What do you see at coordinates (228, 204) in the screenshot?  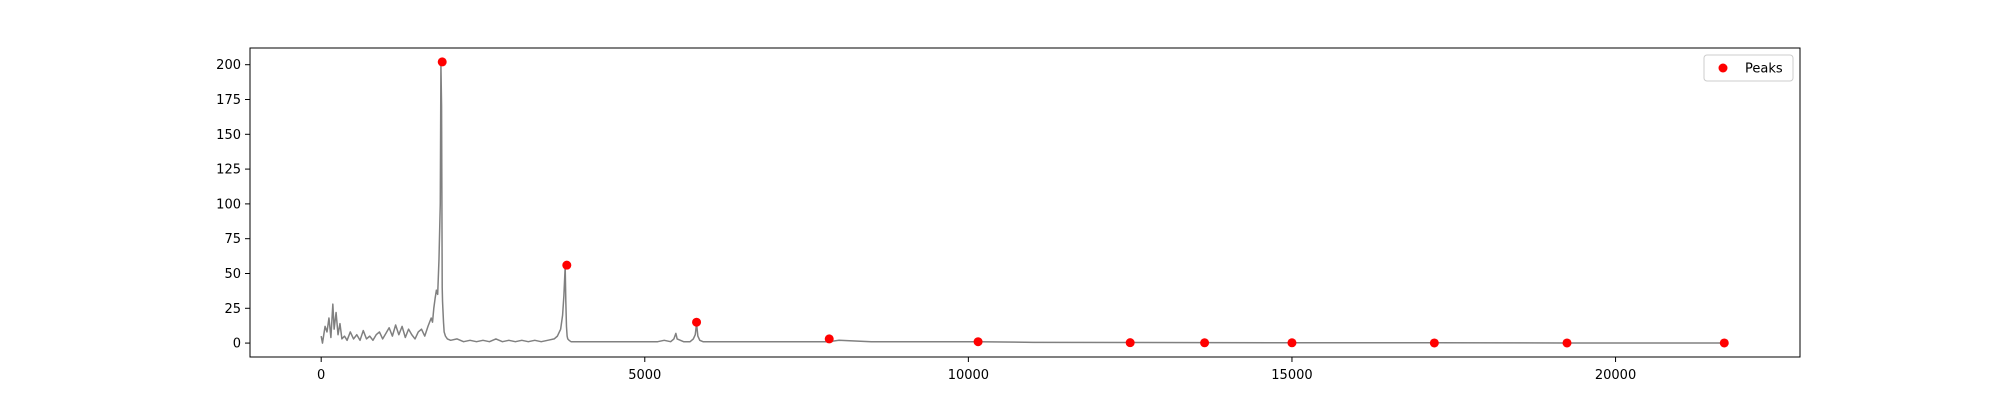 I see `y-tick-label: 100` at bounding box center [228, 204].